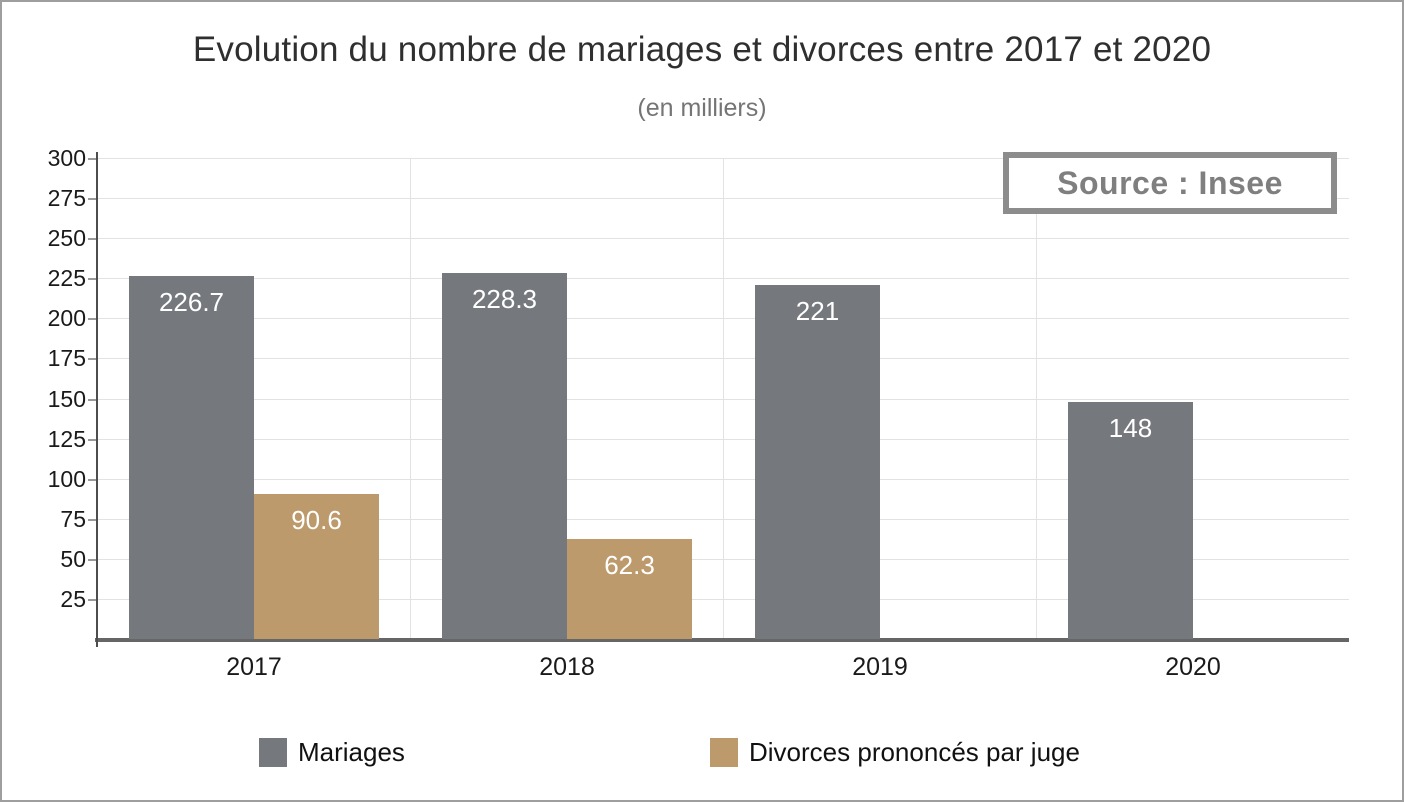  What do you see at coordinates (567, 667) in the screenshot?
I see `x-category-label: 2018` at bounding box center [567, 667].